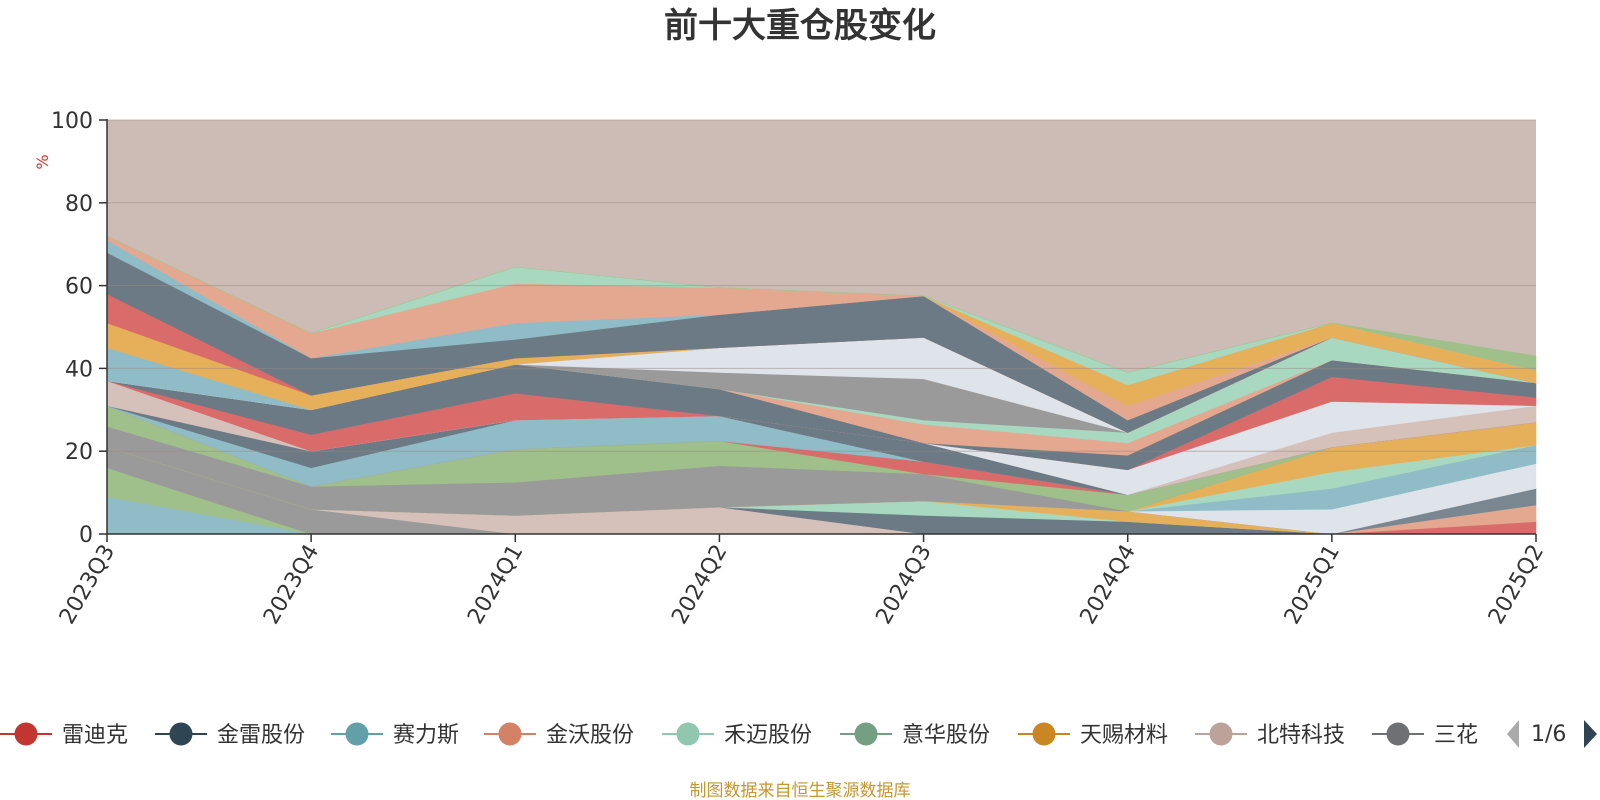 The image size is (1600, 800). Describe the element at coordinates (699, 585) in the screenshot. I see `x-tick-label-3: 2024Q2` at that location.